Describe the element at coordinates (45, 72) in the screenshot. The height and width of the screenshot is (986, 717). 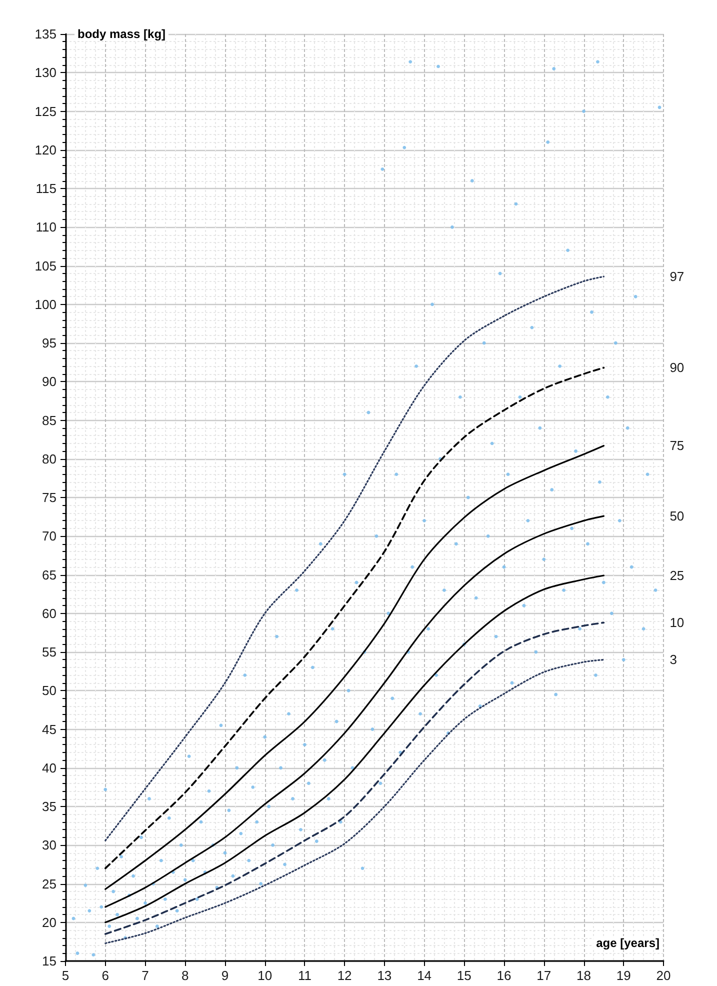
I see `y-tick-label: 130` at that location.